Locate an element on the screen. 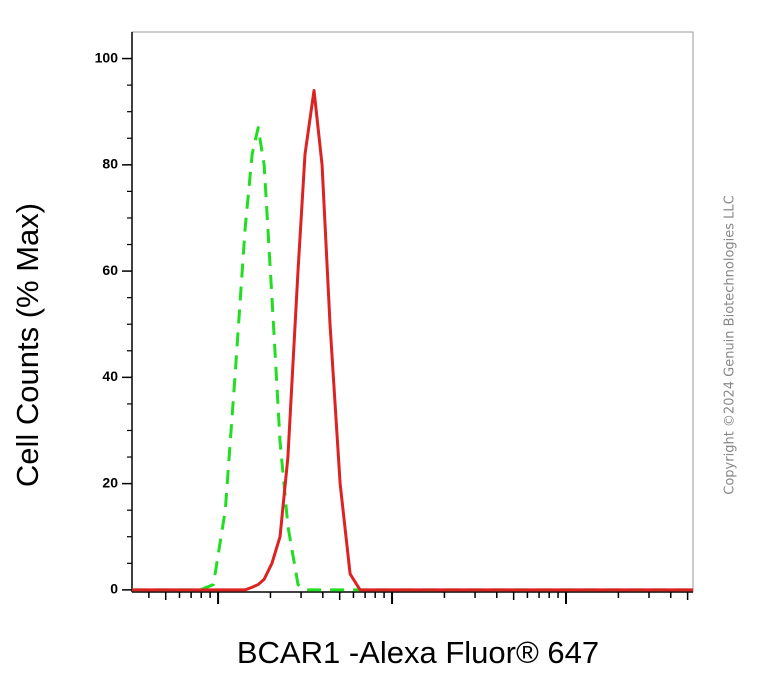  y-tick-label: 100 is located at coordinates (107, 57).